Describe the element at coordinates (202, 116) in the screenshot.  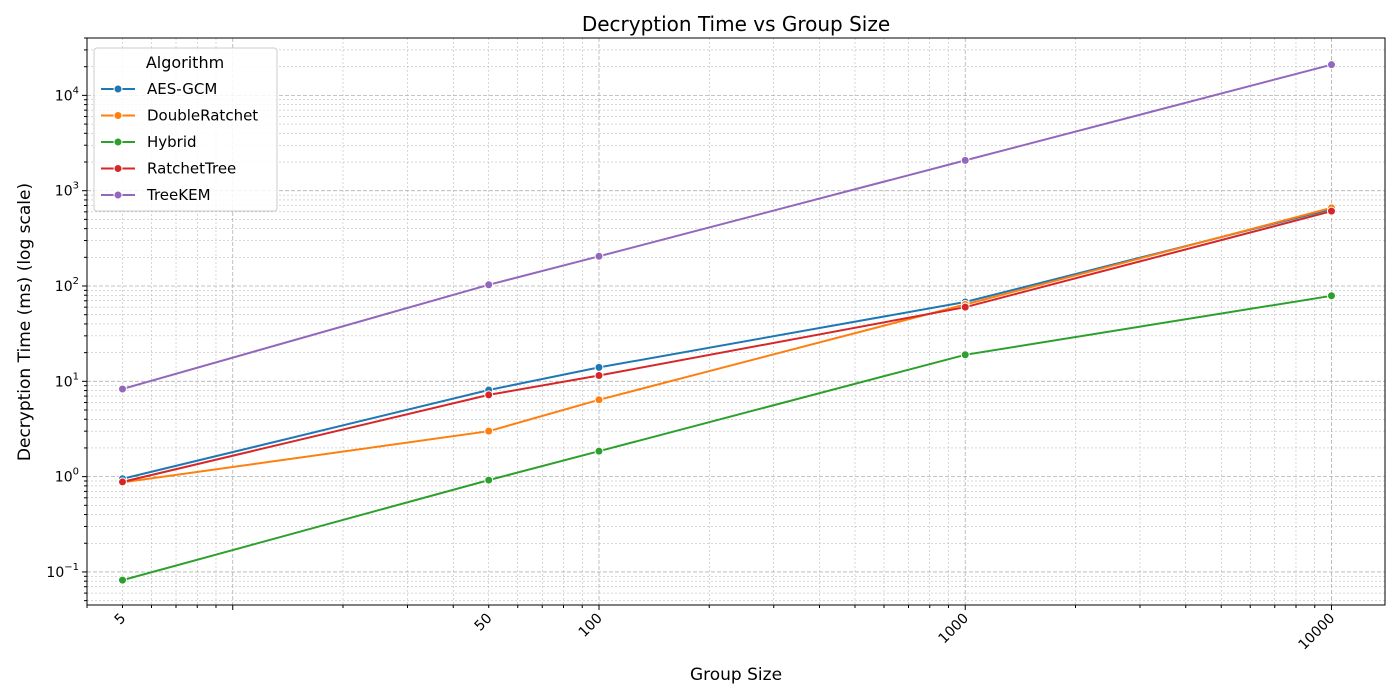
I see `legend-label: DoubleRatchet` at that location.